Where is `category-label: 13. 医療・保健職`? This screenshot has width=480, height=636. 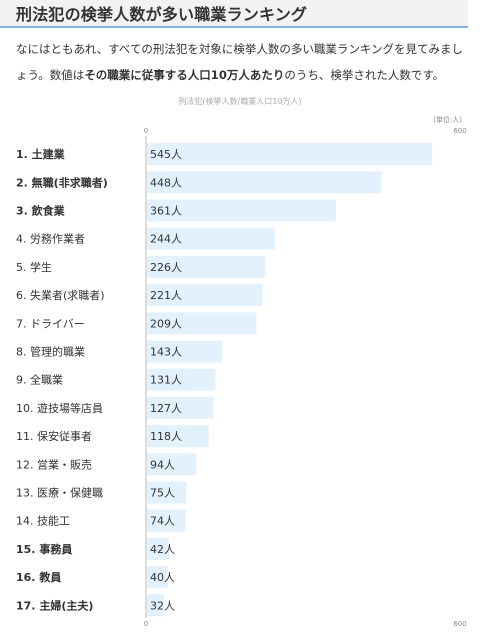
category-label: 13. 医療・保健職 is located at coordinates (59, 493).